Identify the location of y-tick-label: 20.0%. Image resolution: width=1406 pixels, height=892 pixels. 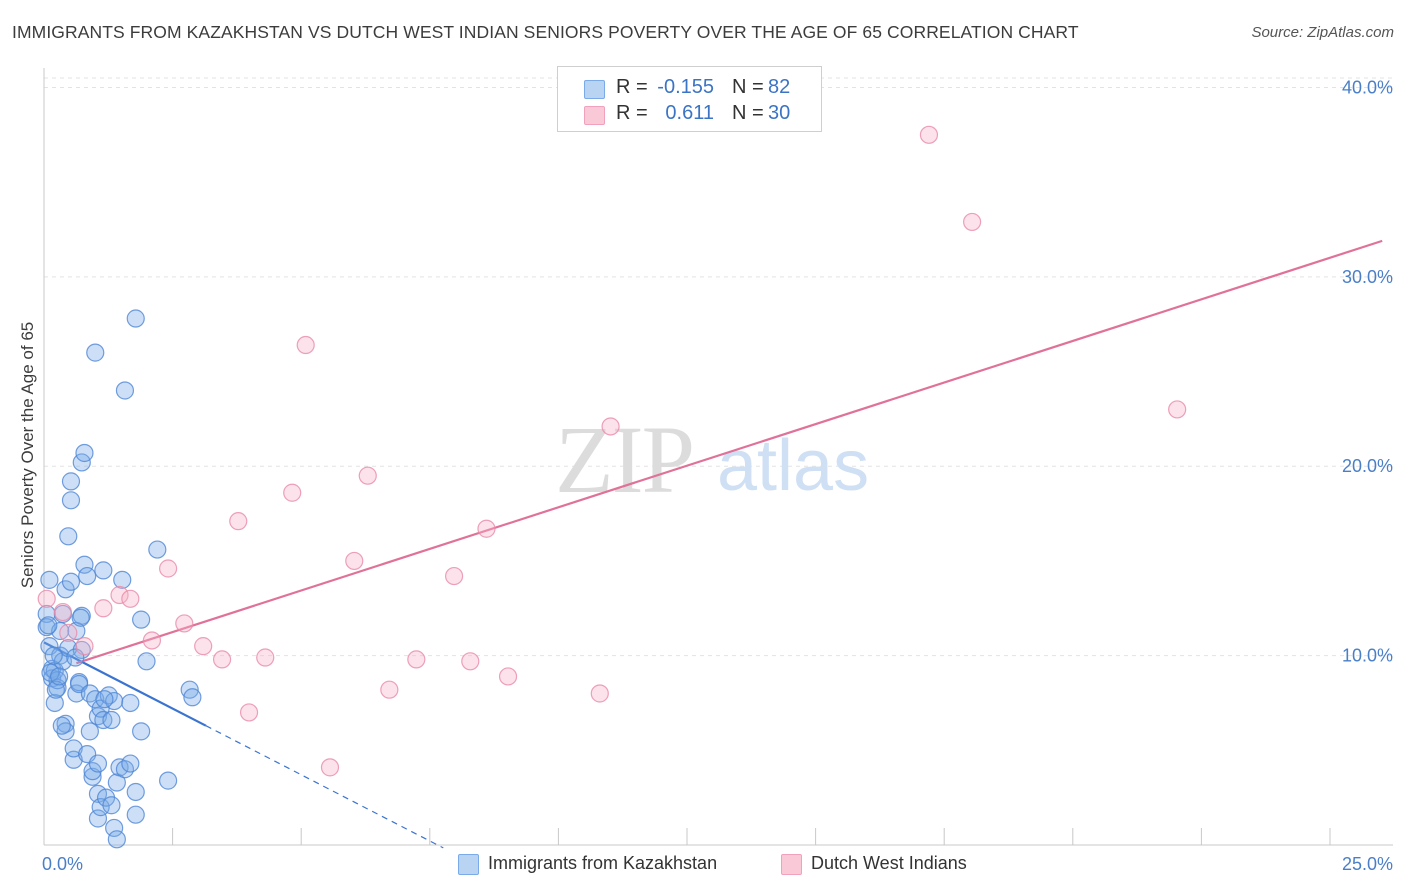
(1367, 466).